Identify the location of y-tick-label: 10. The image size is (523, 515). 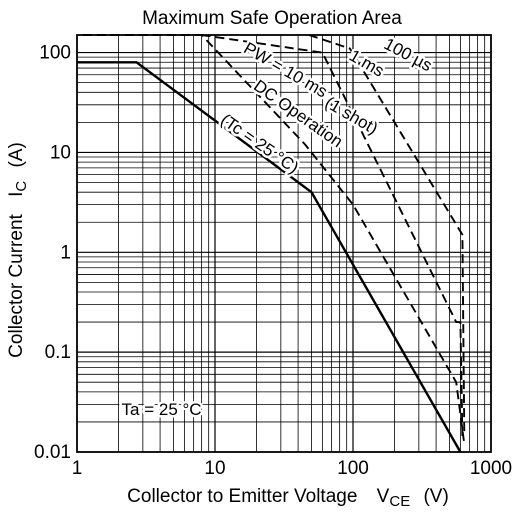
(60, 152).